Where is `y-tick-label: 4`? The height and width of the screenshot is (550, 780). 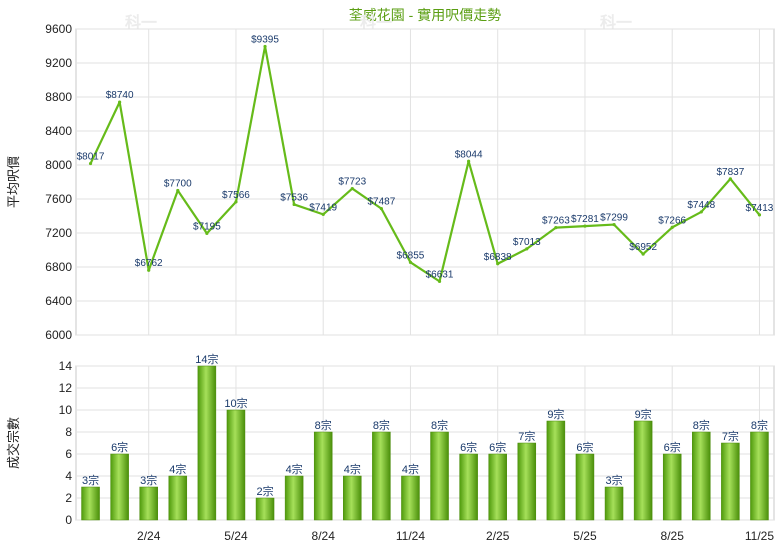 y-tick-label: 4 is located at coordinates (68, 476).